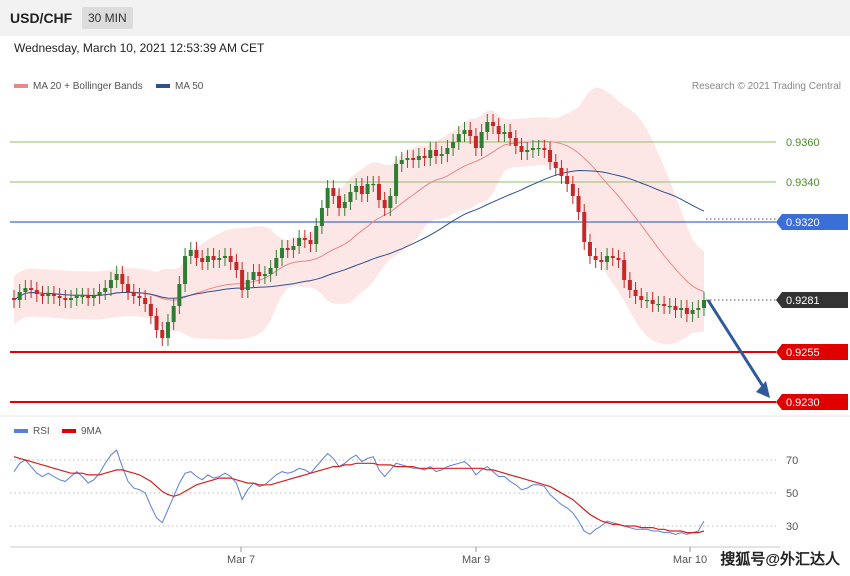 This screenshot has height=576, width=850. What do you see at coordinates (803, 403) in the screenshot?
I see `level-label-5: 0.9230` at bounding box center [803, 403].